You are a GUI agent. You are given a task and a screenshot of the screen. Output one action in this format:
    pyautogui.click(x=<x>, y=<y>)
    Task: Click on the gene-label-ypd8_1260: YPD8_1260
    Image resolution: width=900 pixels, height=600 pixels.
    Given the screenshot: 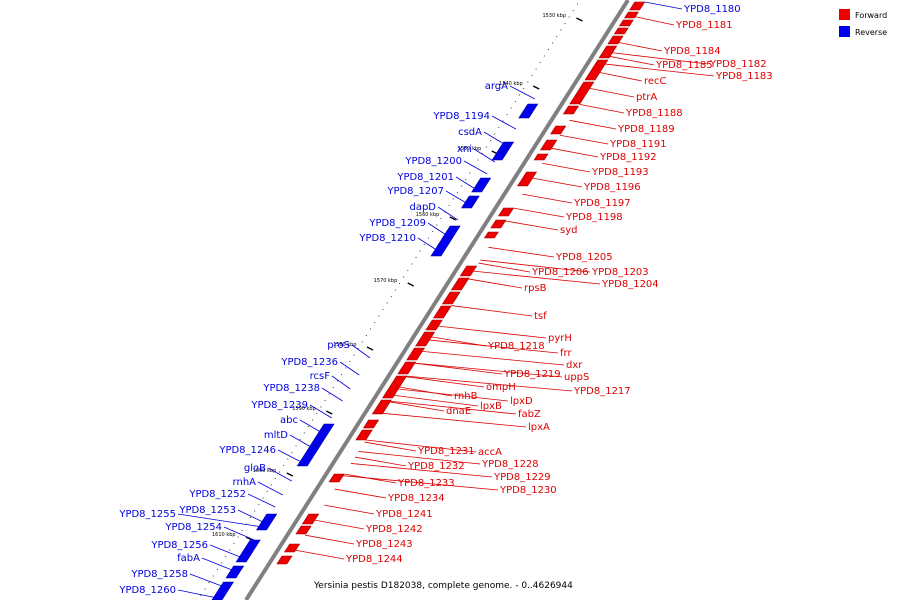 What is the action you would take?
    pyautogui.click(x=147, y=590)
    